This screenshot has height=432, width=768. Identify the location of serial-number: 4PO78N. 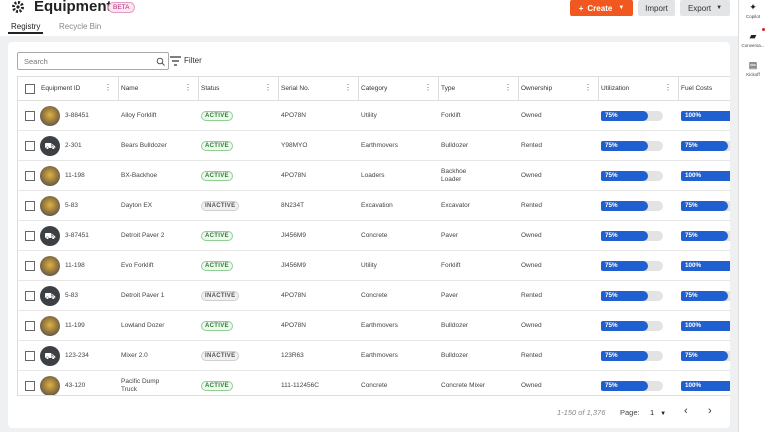
(293, 325).